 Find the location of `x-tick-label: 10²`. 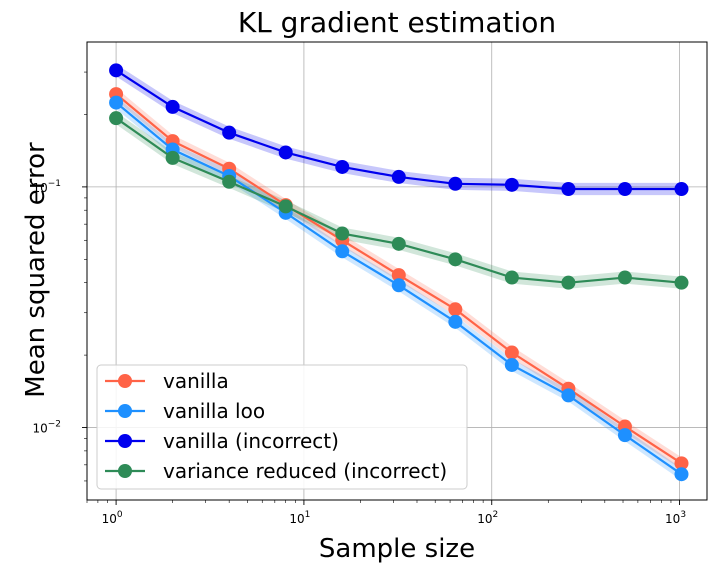

x-tick-label: 10² is located at coordinates (487, 518).